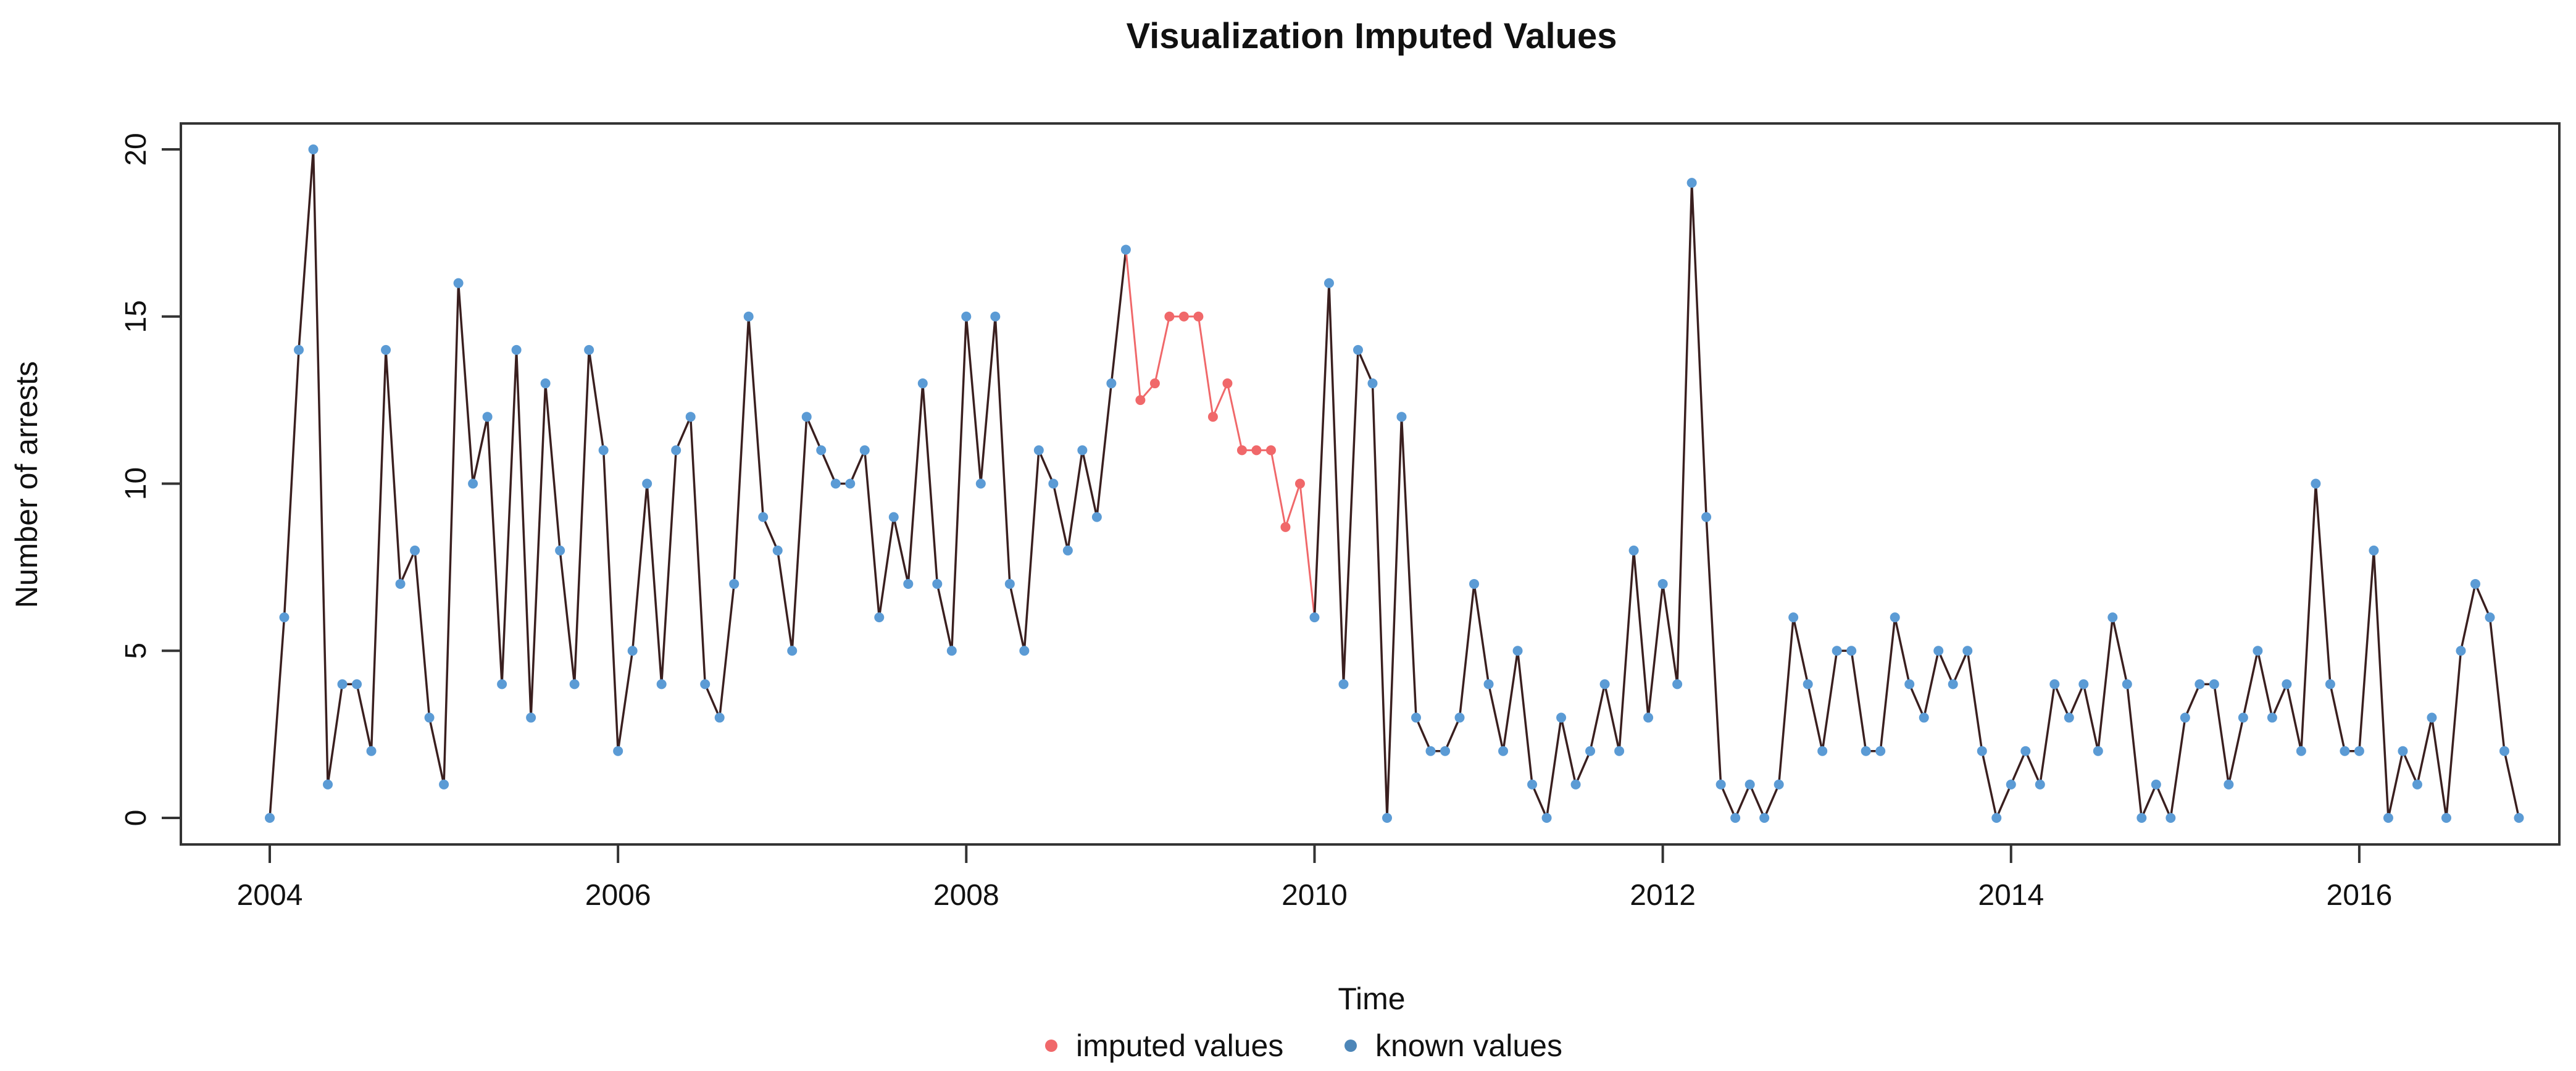 This screenshot has width=2576, height=1071. What do you see at coordinates (2360, 895) in the screenshot?
I see `x-tick-label: 2016` at bounding box center [2360, 895].